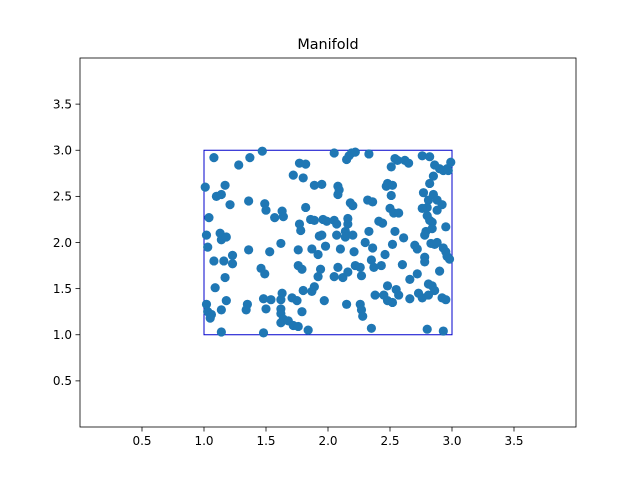 The height and width of the screenshot is (480, 640). Describe the element at coordinates (62, 335) in the screenshot. I see `y-tick-label: 1.0` at that location.